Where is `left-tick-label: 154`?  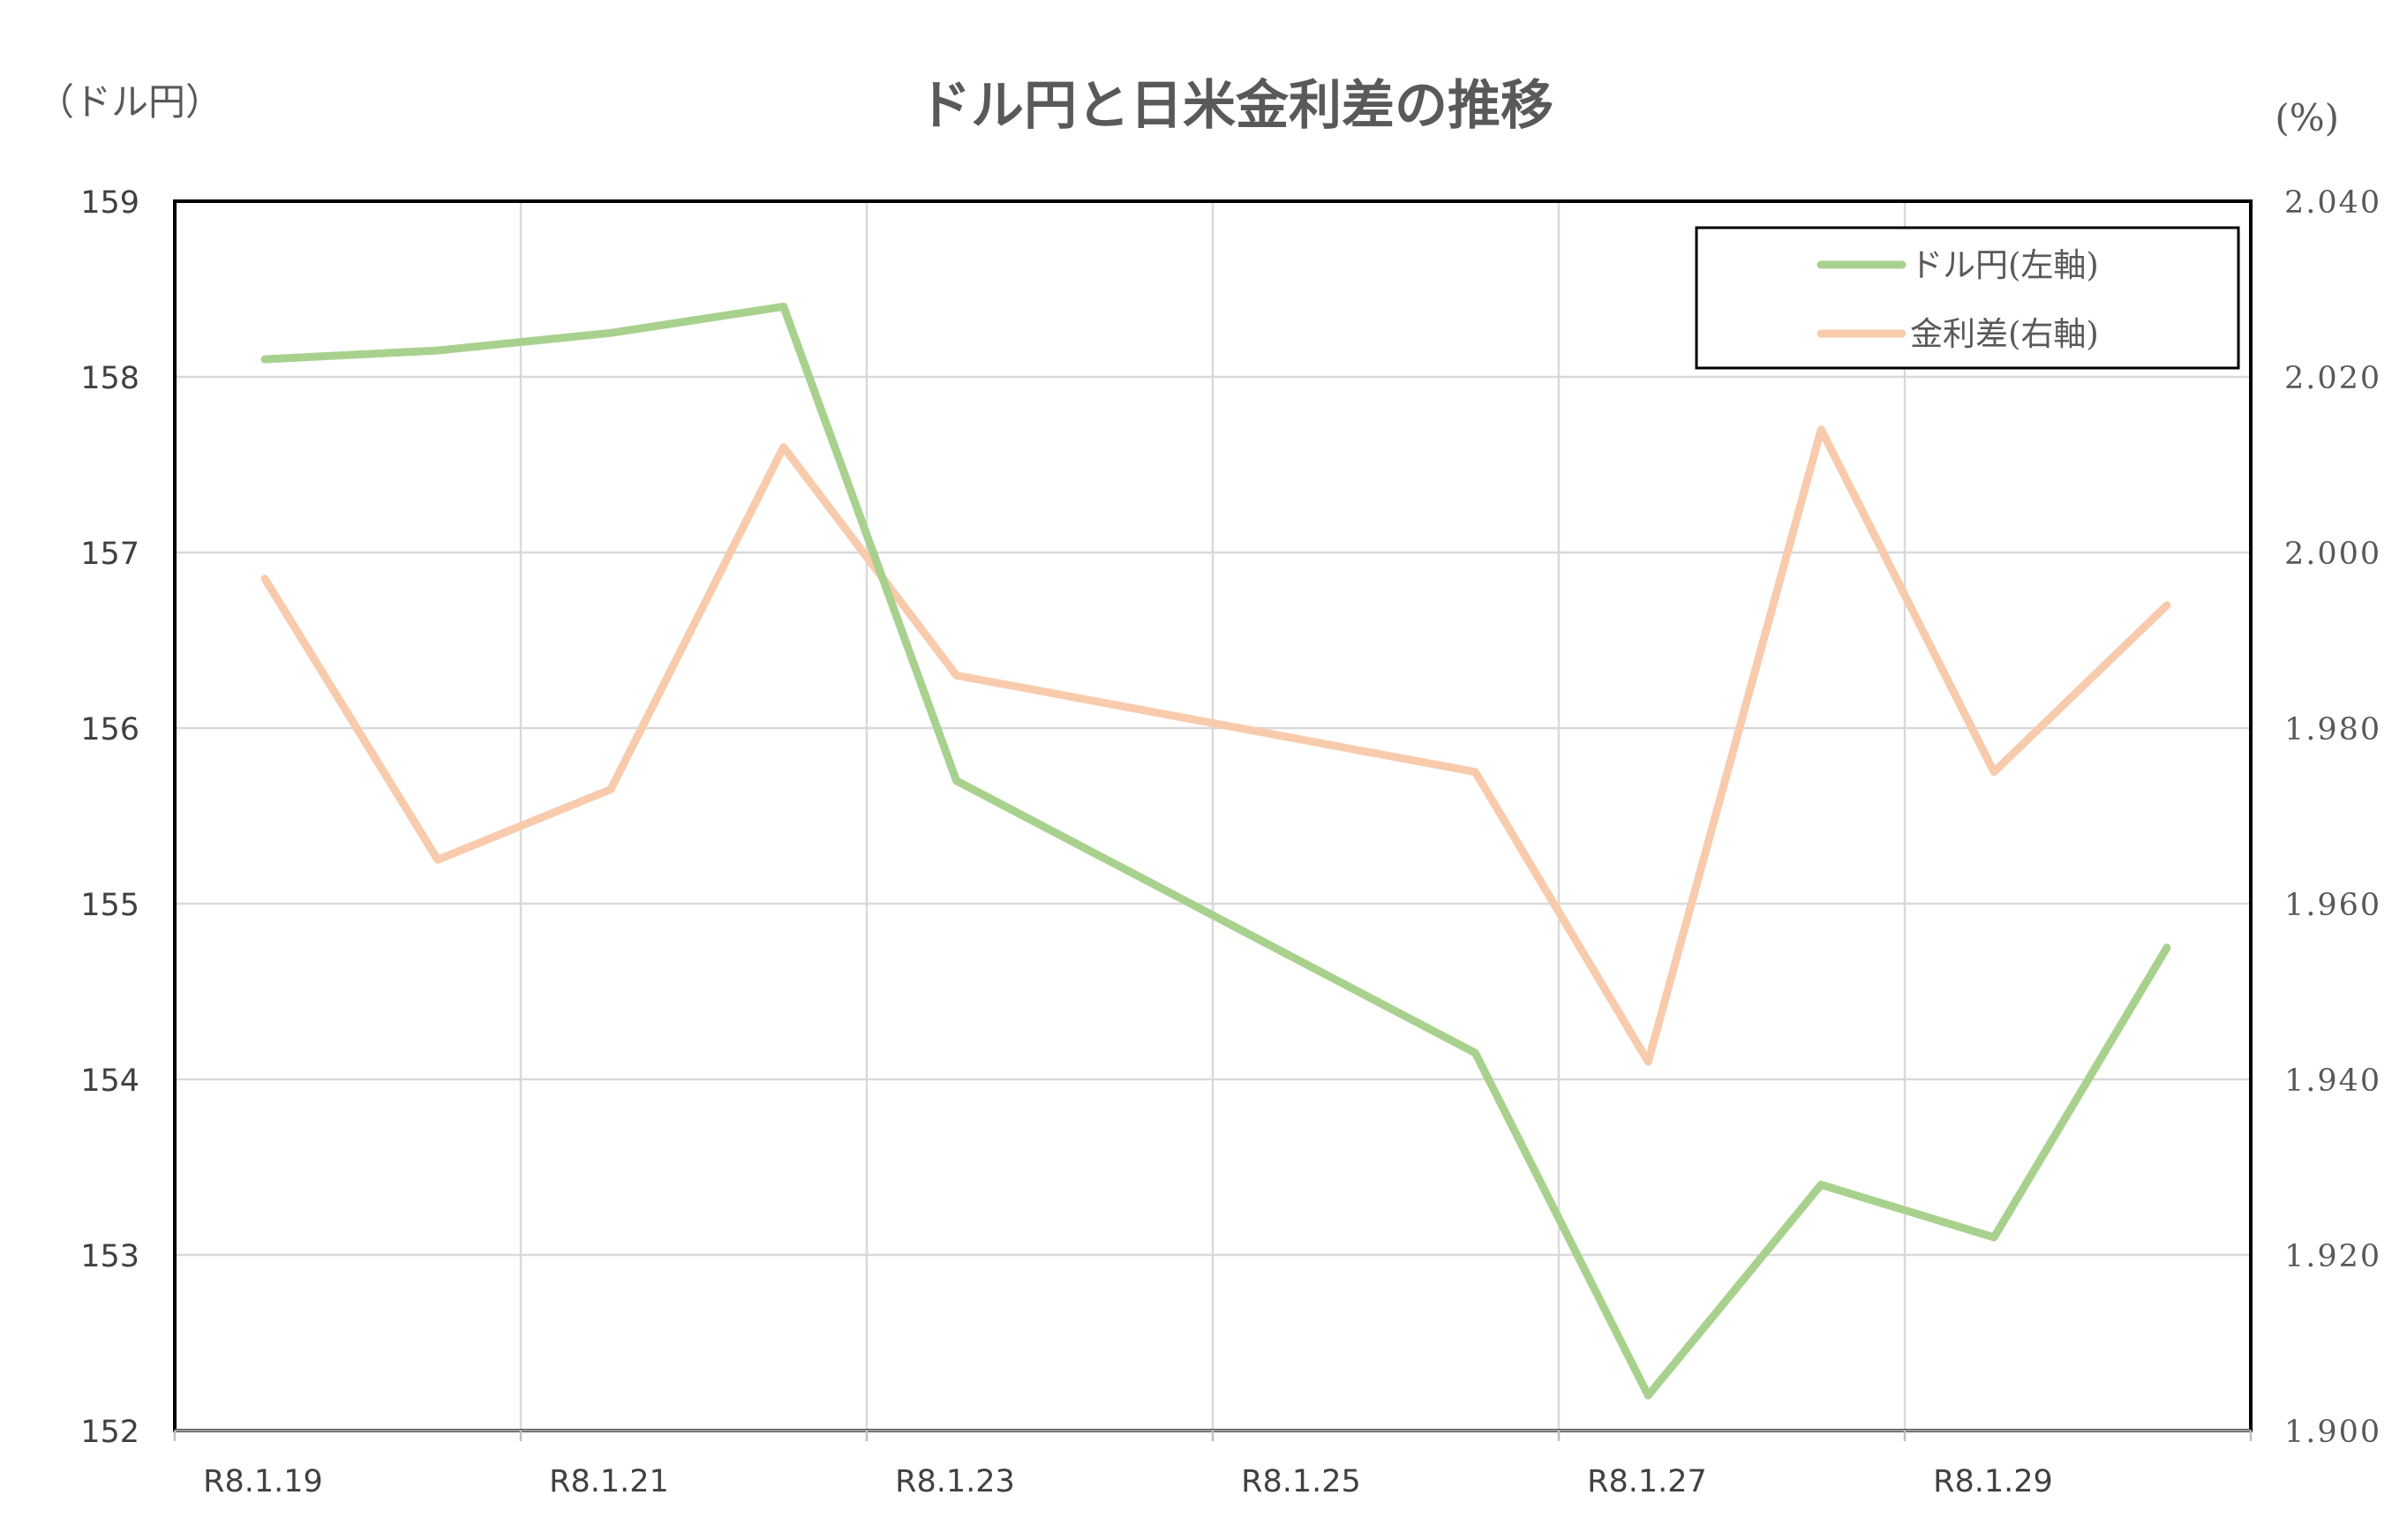
left-tick-label: 154 is located at coordinates (110, 1081).